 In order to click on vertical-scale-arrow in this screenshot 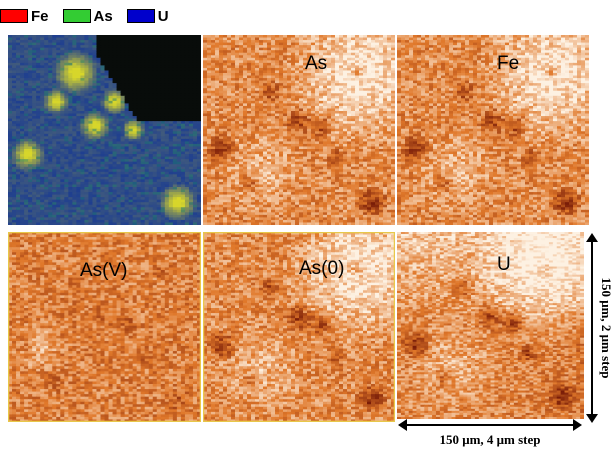, I will do `click(592, 328)`.